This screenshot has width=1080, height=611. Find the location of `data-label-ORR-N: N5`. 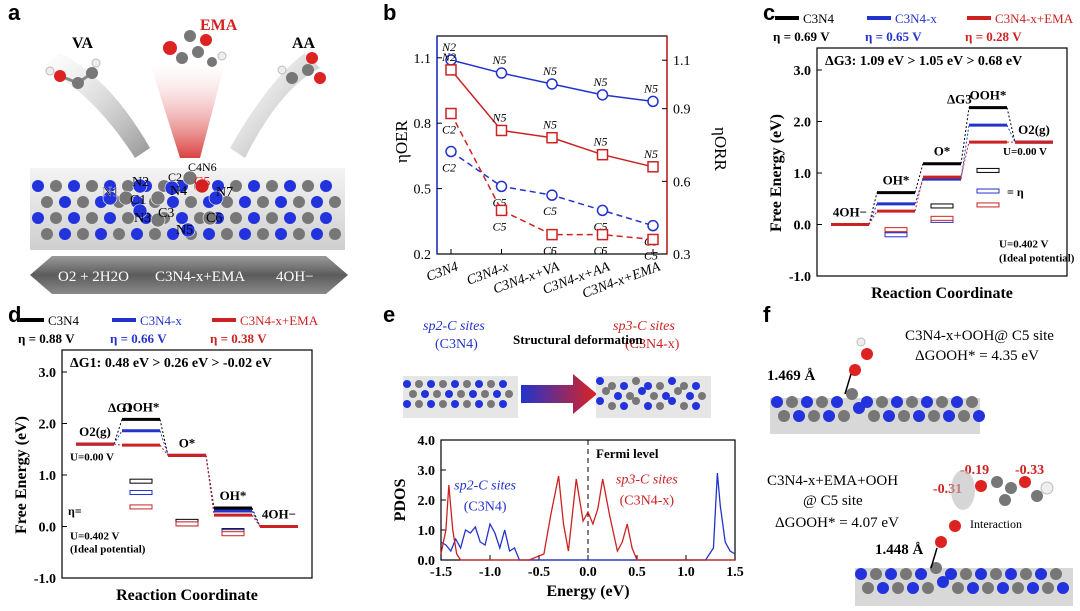

data-label-ORR-N: N5 is located at coordinates (549, 125).